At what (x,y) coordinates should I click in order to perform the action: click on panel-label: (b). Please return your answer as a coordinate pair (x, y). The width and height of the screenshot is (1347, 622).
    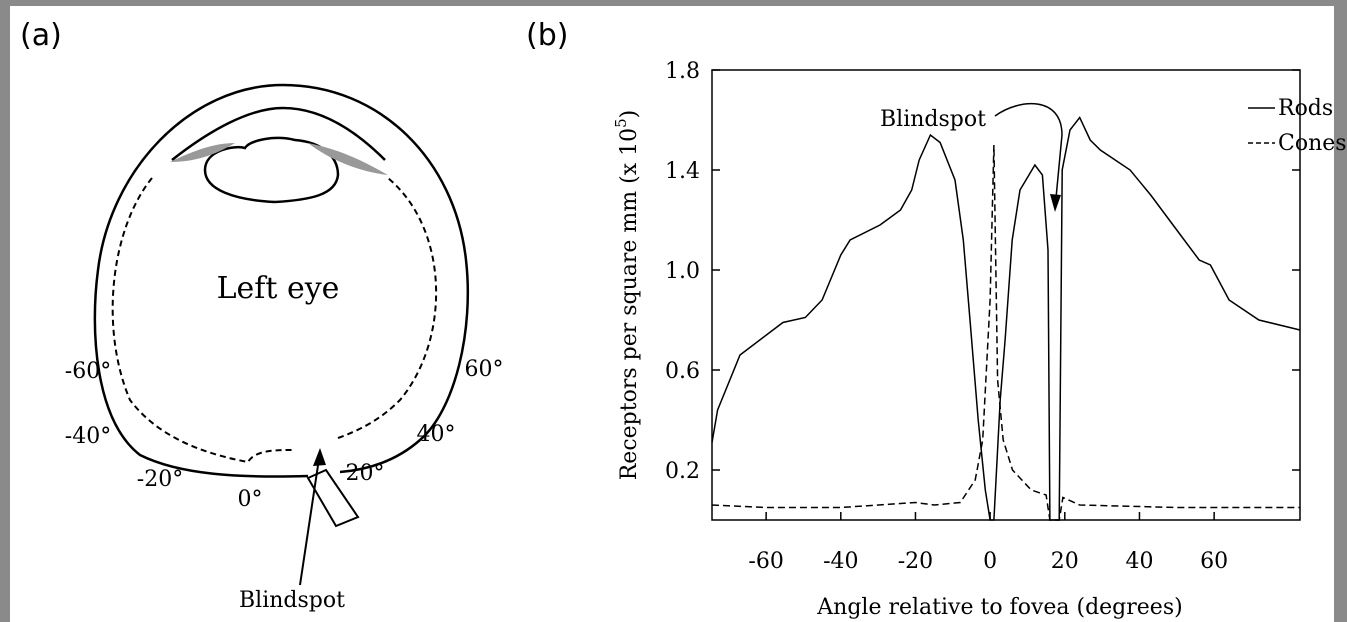
    Looking at the image, I should click on (547, 35).